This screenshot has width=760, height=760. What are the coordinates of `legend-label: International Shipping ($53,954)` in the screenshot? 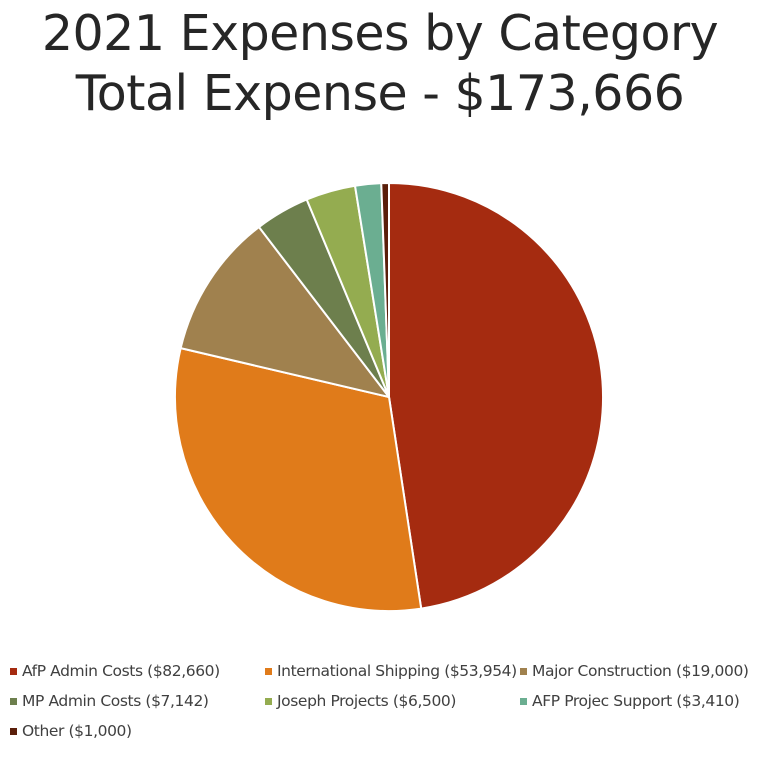 It's located at (397, 671).